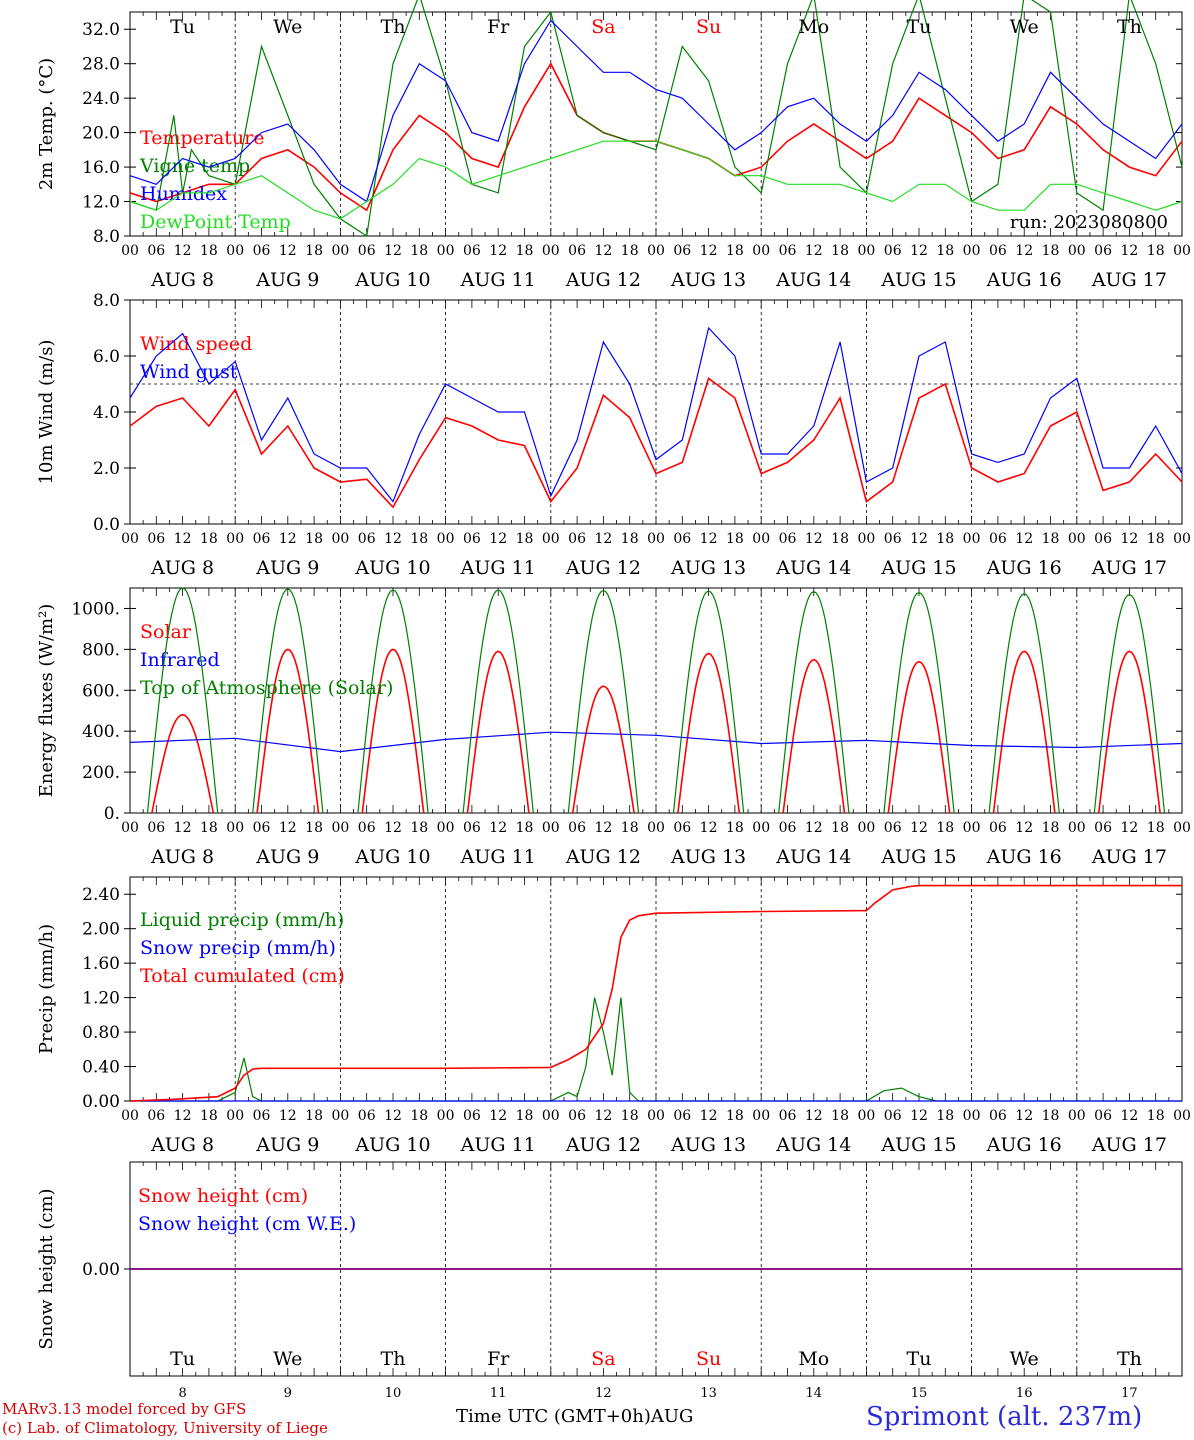  I want to click on weekday-label-bottom: Tu, so click(919, 1359).